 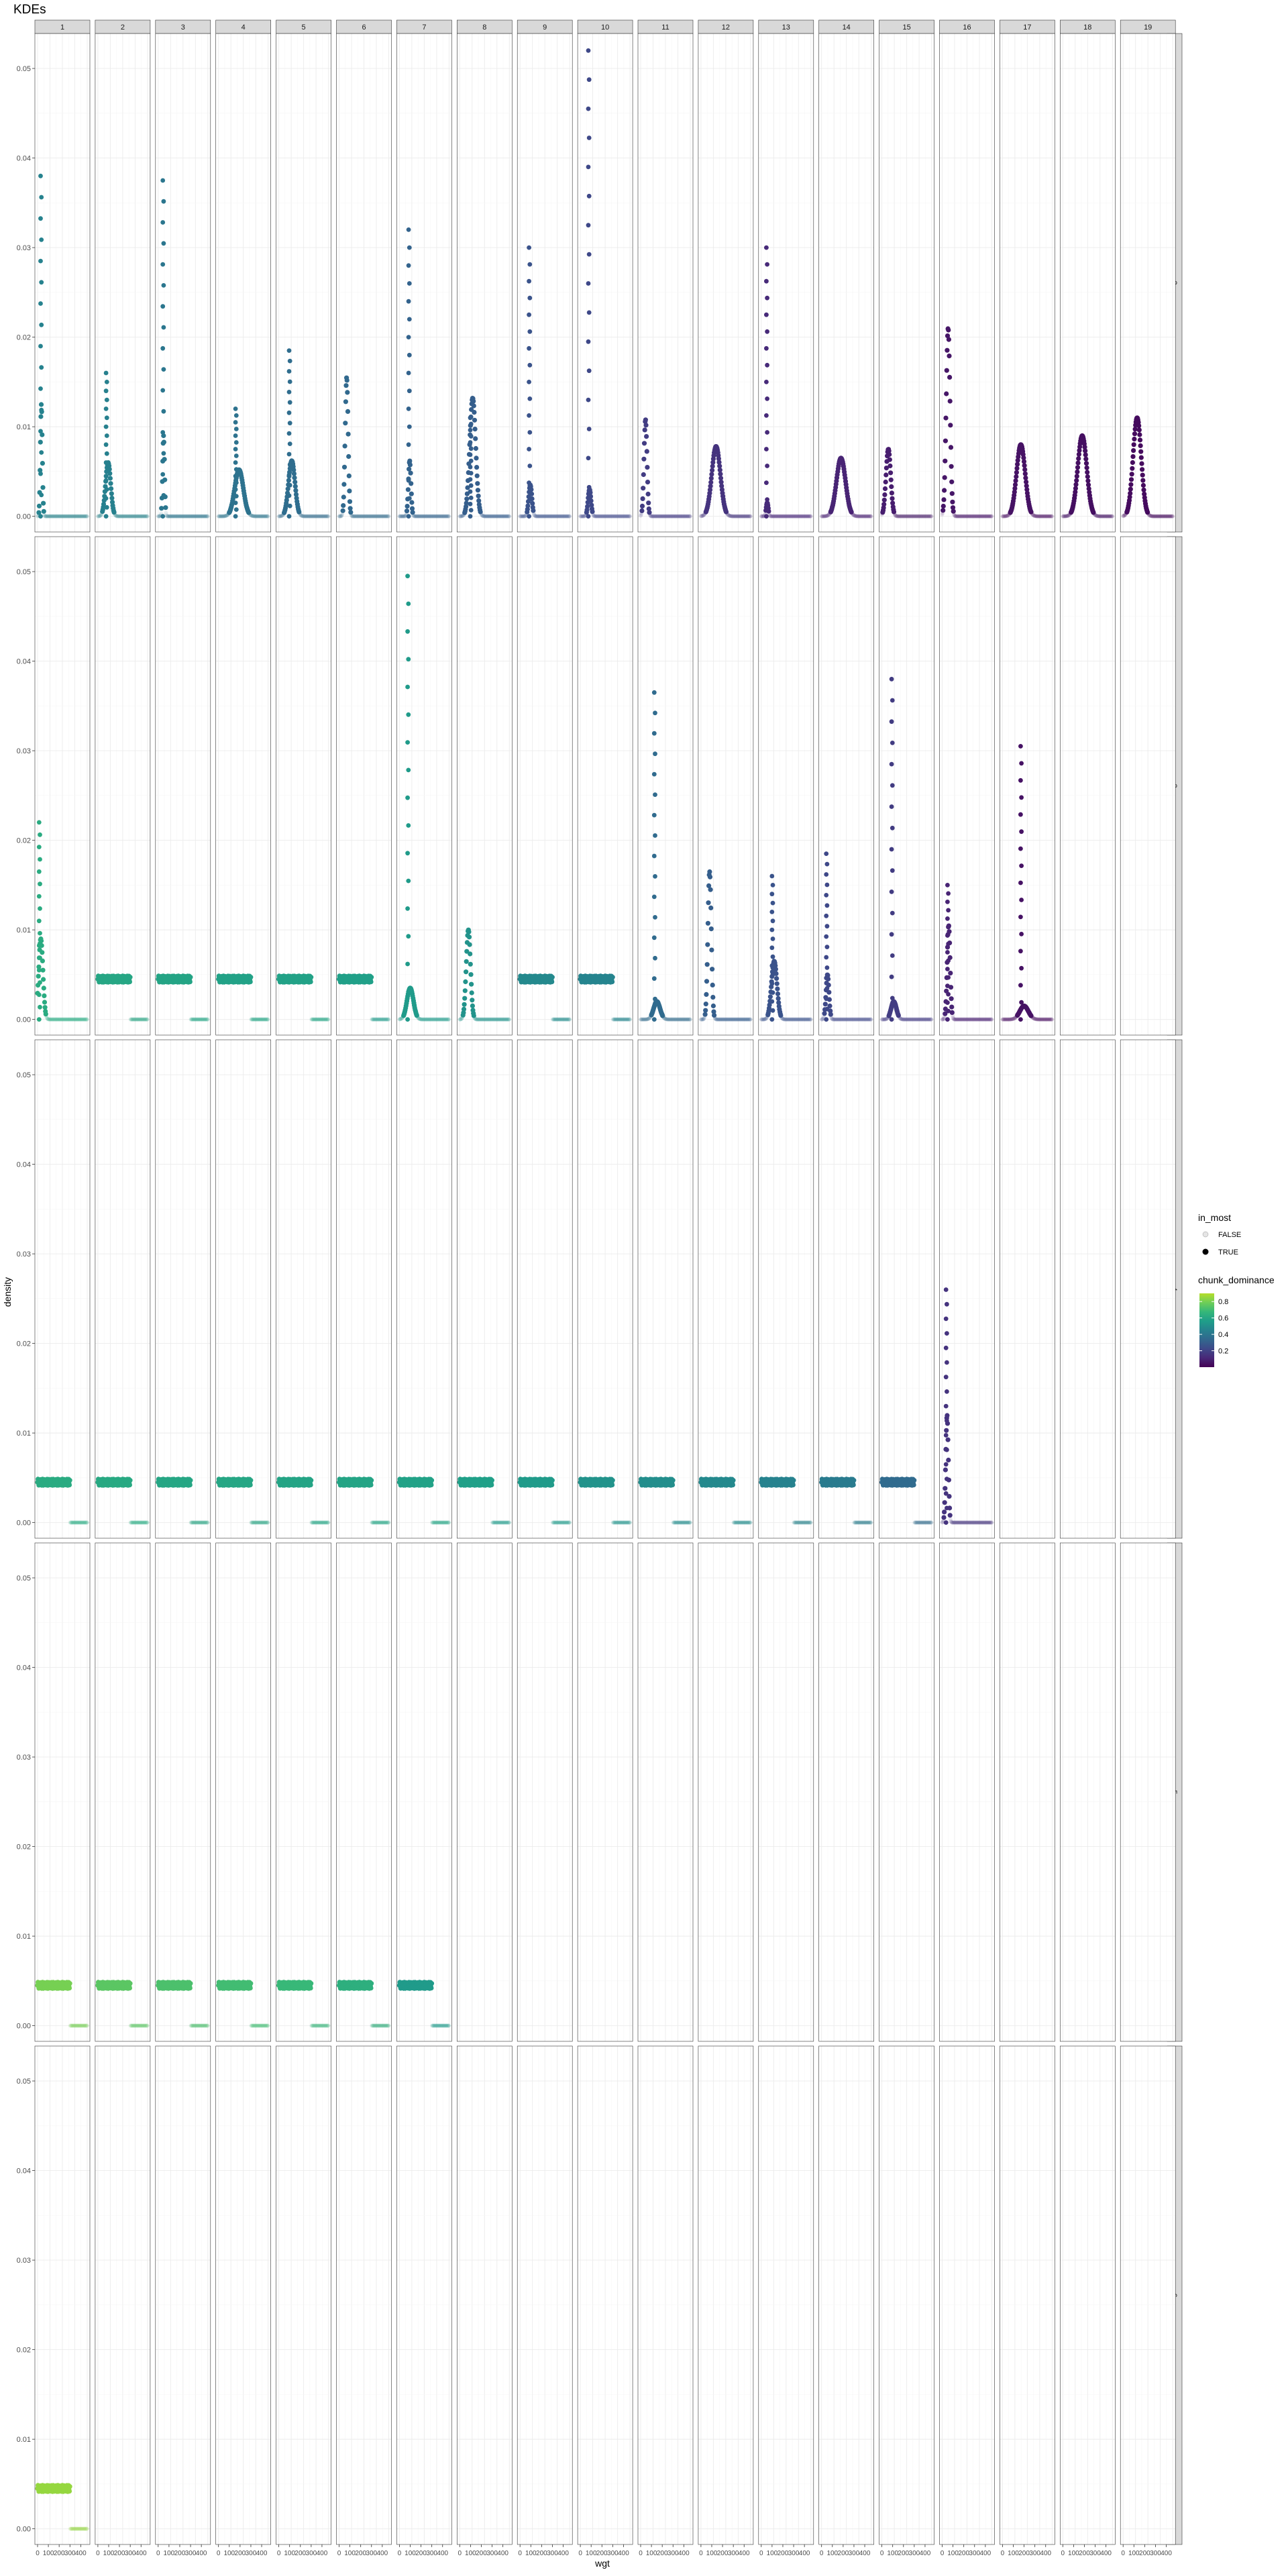 What do you see at coordinates (243, 27) in the screenshot?
I see `column-strip-label: 4` at bounding box center [243, 27].